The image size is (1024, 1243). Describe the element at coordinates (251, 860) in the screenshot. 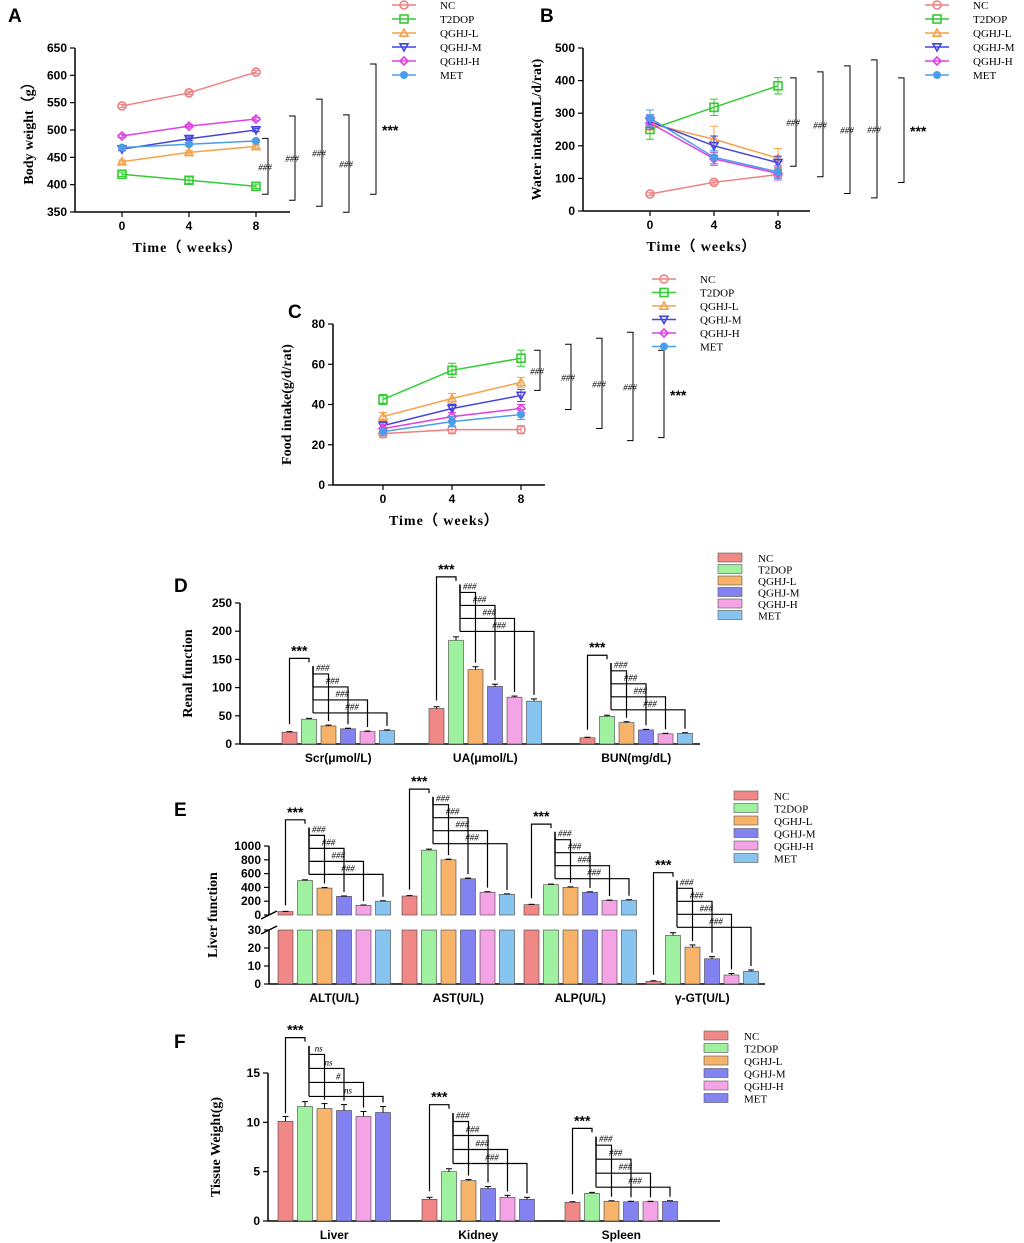

I see `y-tick-label: 800` at that location.